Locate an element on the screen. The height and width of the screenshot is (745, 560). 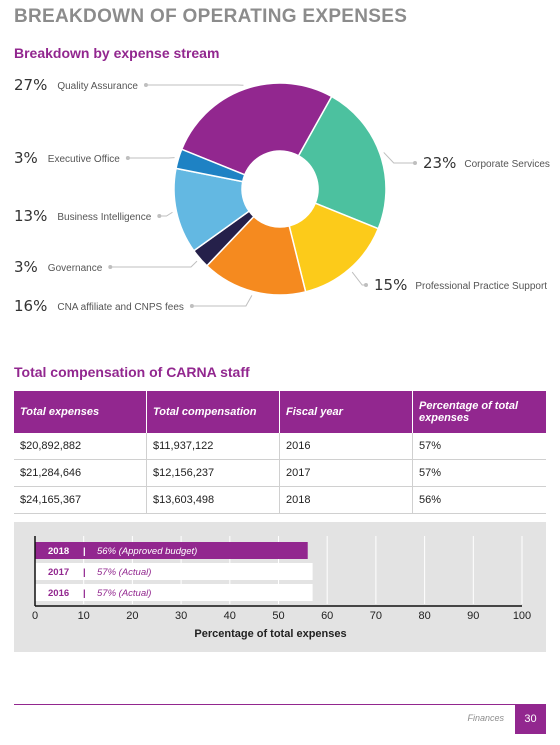
slice-percent-label: 27% is located at coordinates (30, 85).